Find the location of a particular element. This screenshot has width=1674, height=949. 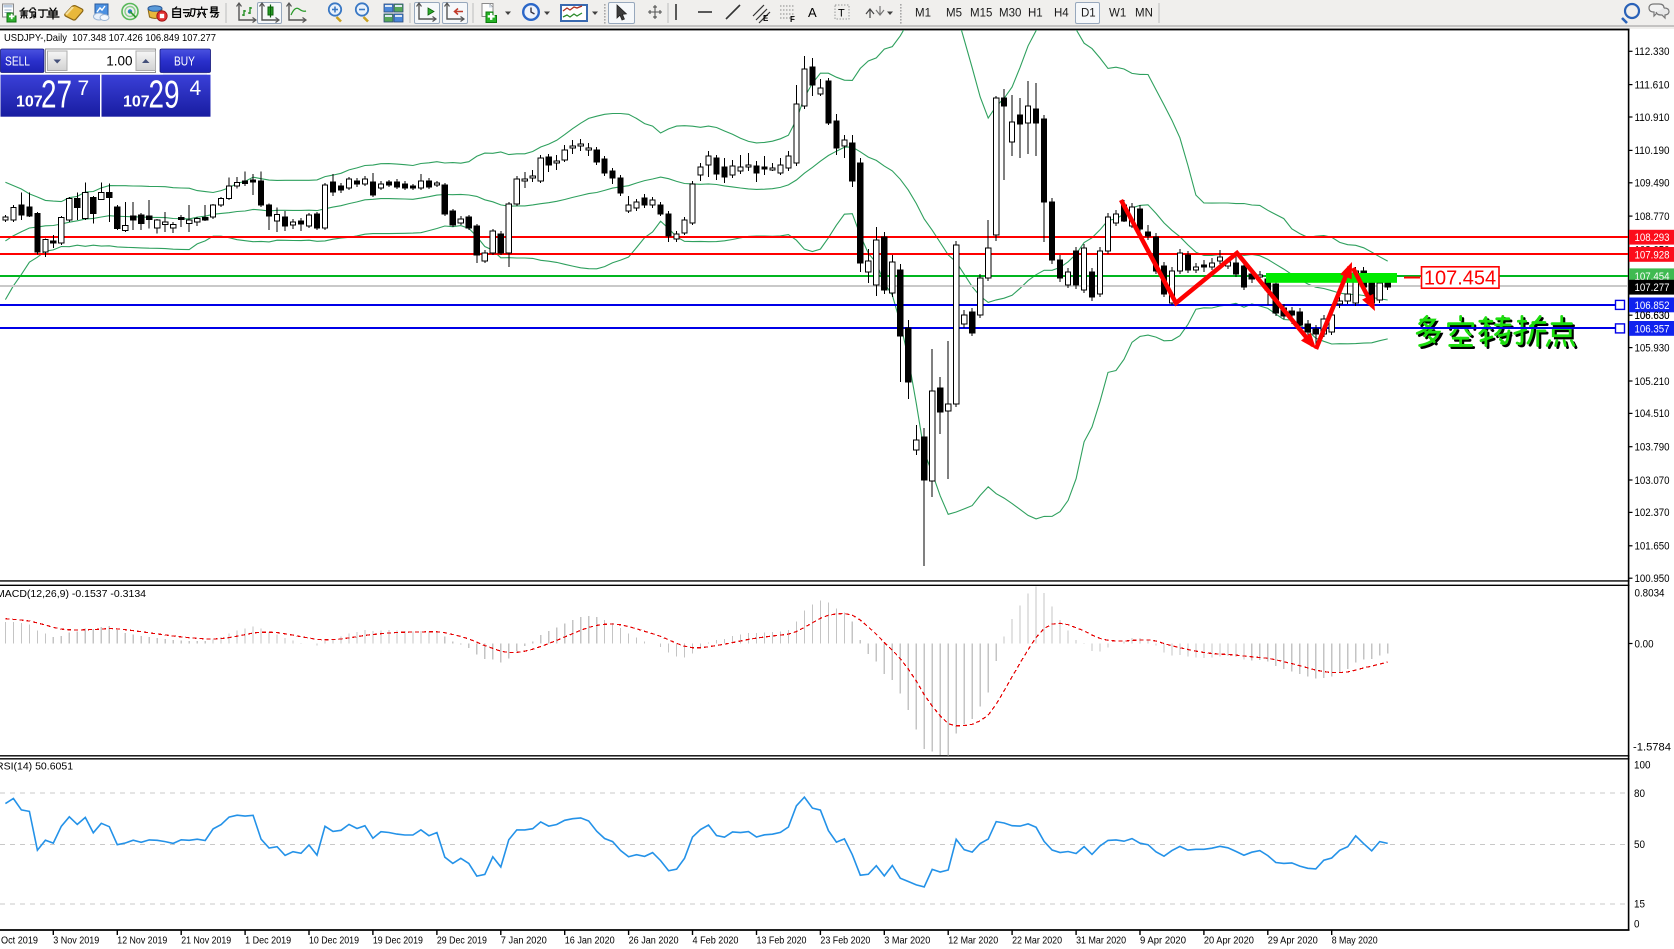

svg-text: 3 Mar 2020 is located at coordinates (907, 941).